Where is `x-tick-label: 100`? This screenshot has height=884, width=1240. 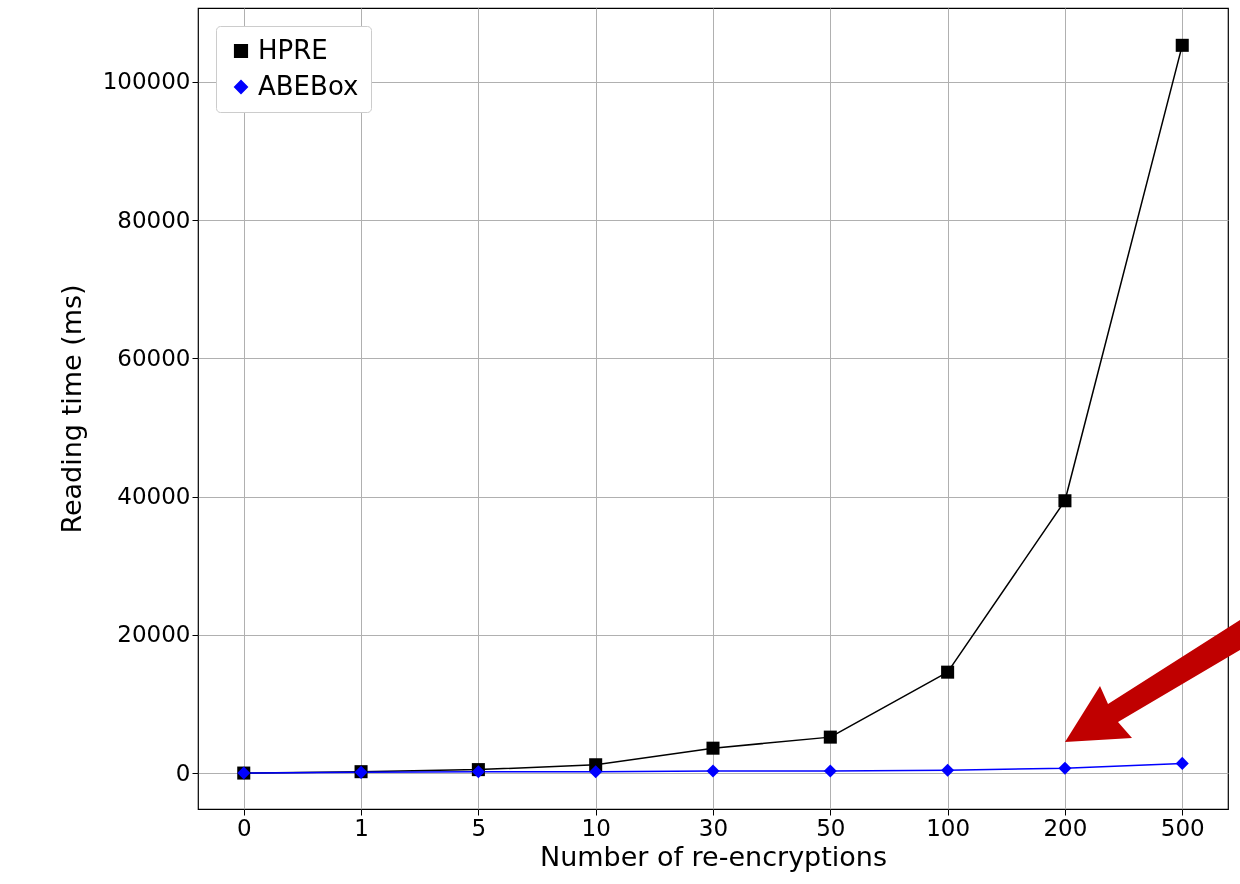 x-tick-label: 100 is located at coordinates (948, 827).